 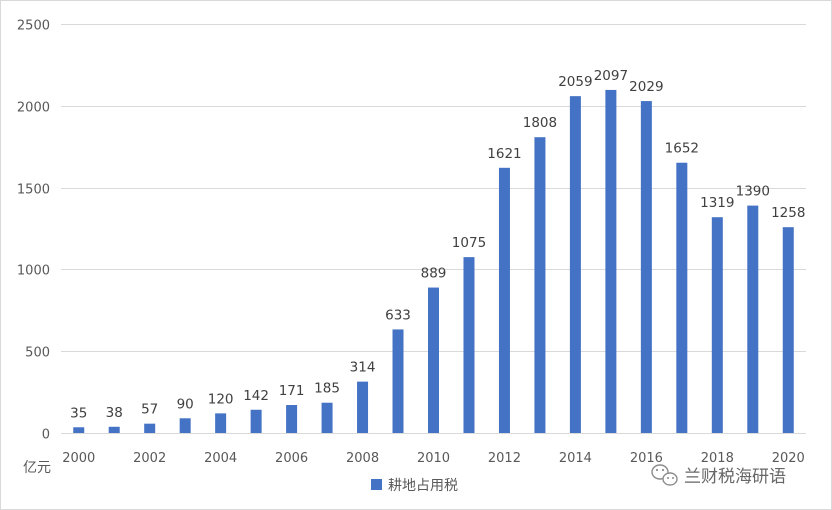 What do you see at coordinates (753, 192) in the screenshot?
I see `data-label: 1390` at bounding box center [753, 192].